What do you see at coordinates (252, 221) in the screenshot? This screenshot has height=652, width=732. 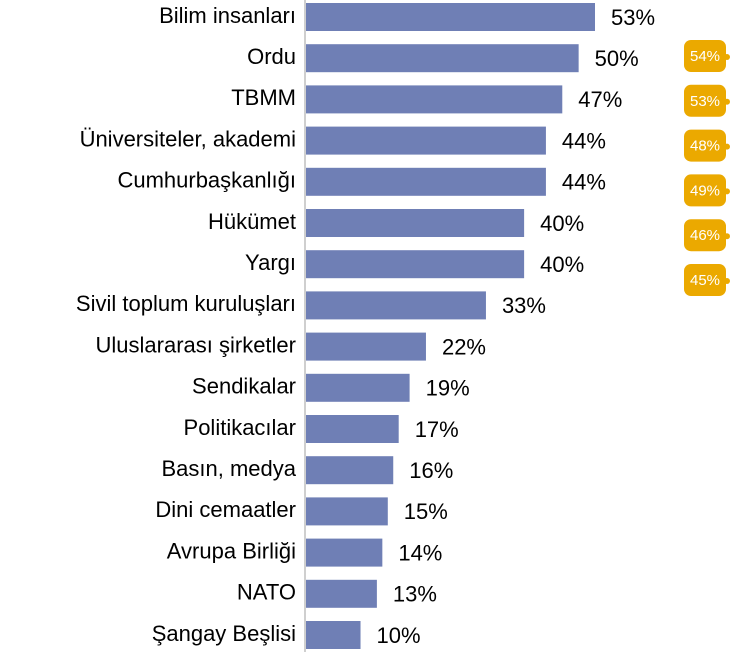 I see `category-label: Hükümet` at bounding box center [252, 221].